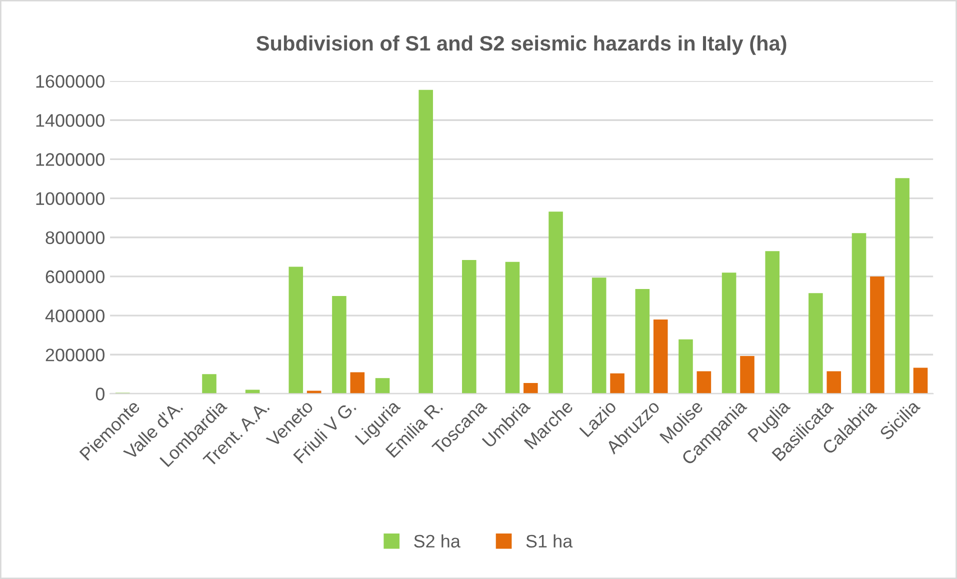 This screenshot has height=579, width=957. Describe the element at coordinates (437, 541) in the screenshot. I see `legend-label: S2 ha` at that location.